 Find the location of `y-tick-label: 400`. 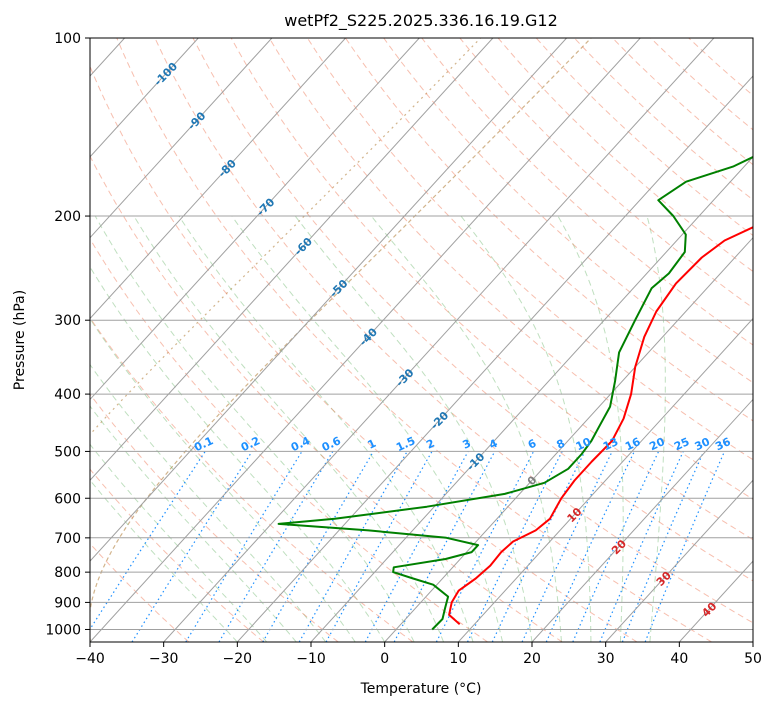

y-tick-label: 400 is located at coordinates (67, 395).